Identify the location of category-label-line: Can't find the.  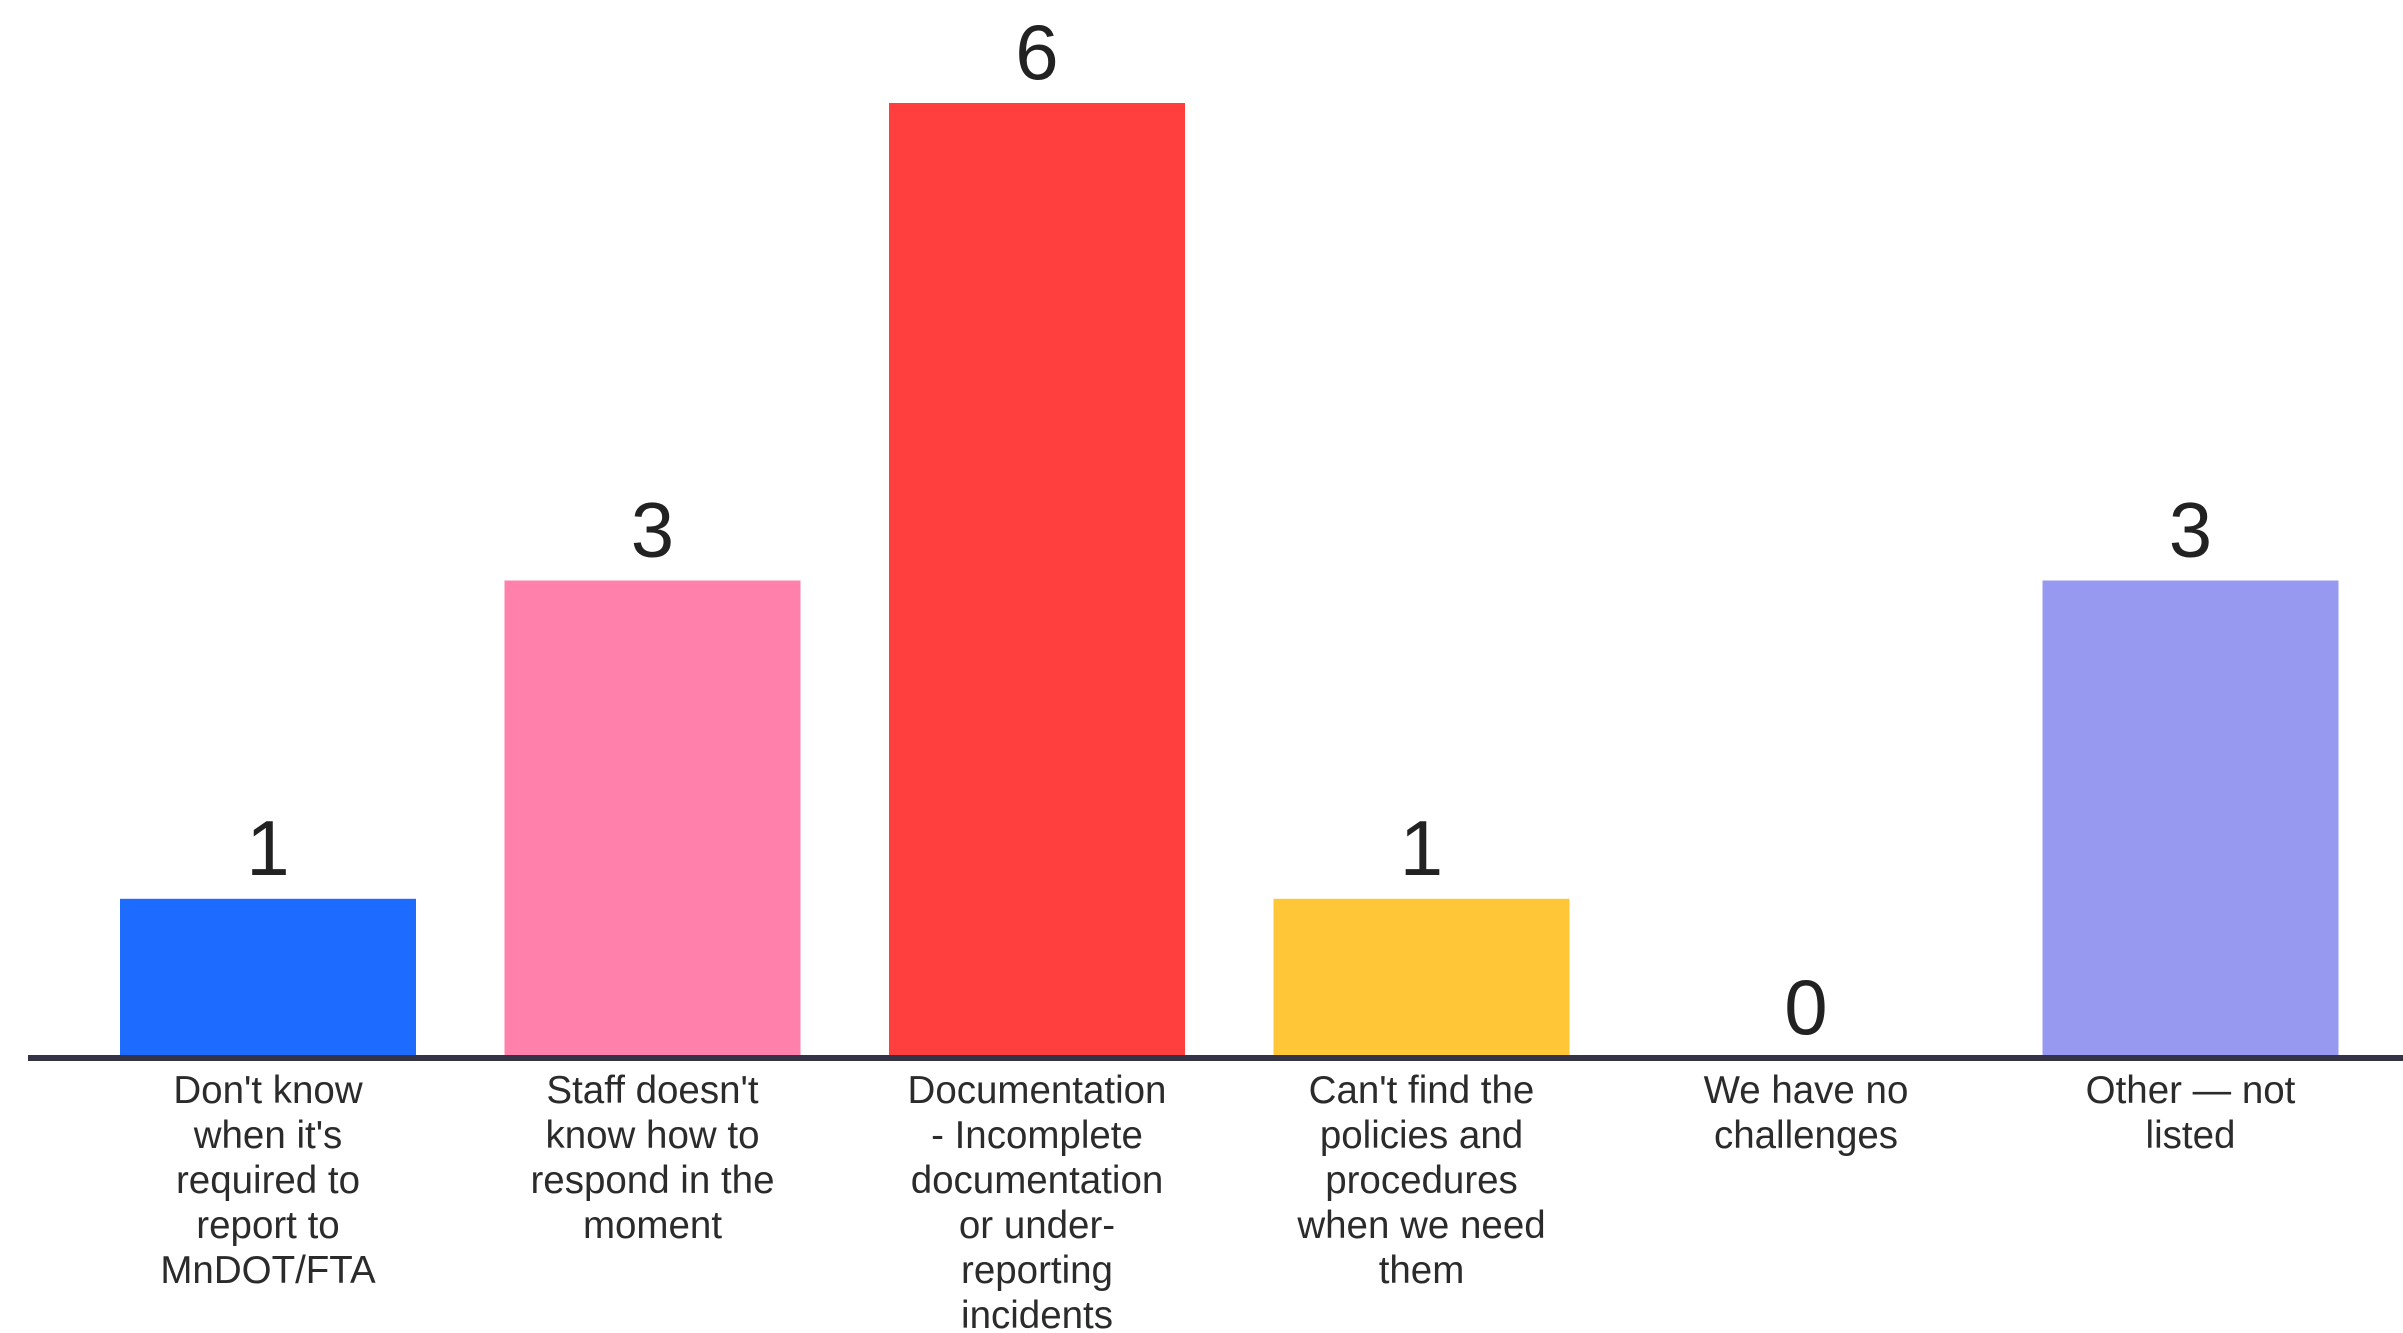
(1422, 1090).